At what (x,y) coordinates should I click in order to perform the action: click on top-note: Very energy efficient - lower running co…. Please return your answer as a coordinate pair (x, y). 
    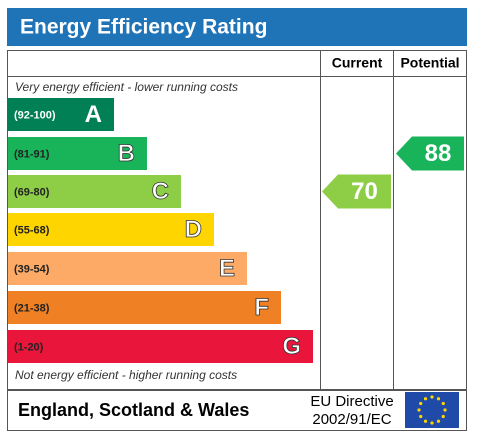
    Looking at the image, I should click on (126, 87).